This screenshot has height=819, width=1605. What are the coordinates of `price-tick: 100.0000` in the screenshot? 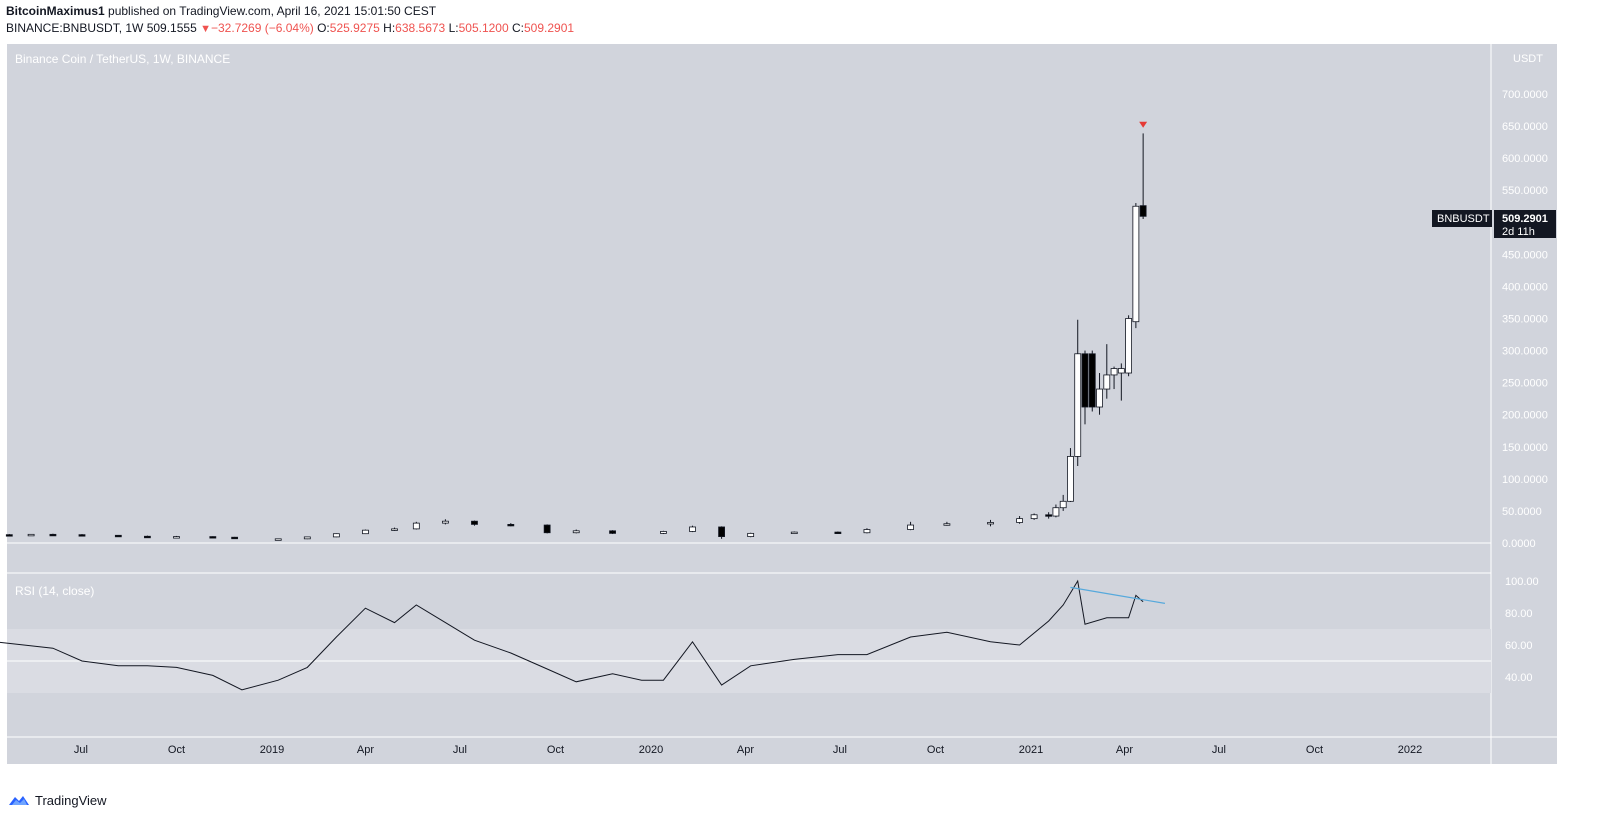 It's located at (1525, 480).